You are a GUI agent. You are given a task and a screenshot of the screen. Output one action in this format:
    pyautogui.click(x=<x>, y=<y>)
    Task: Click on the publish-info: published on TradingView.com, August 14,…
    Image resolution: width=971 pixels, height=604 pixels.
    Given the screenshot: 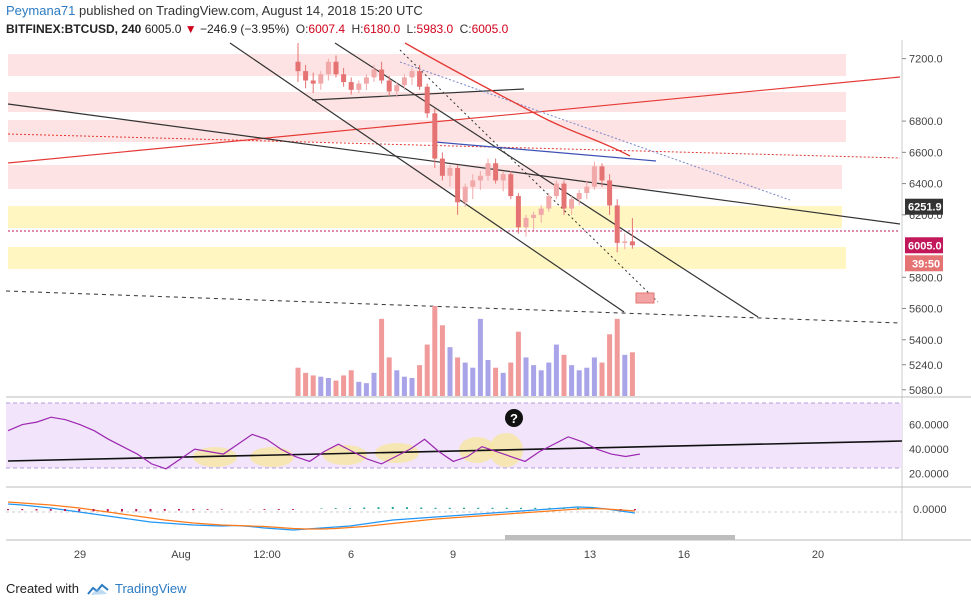 What is the action you would take?
    pyautogui.click(x=251, y=10)
    